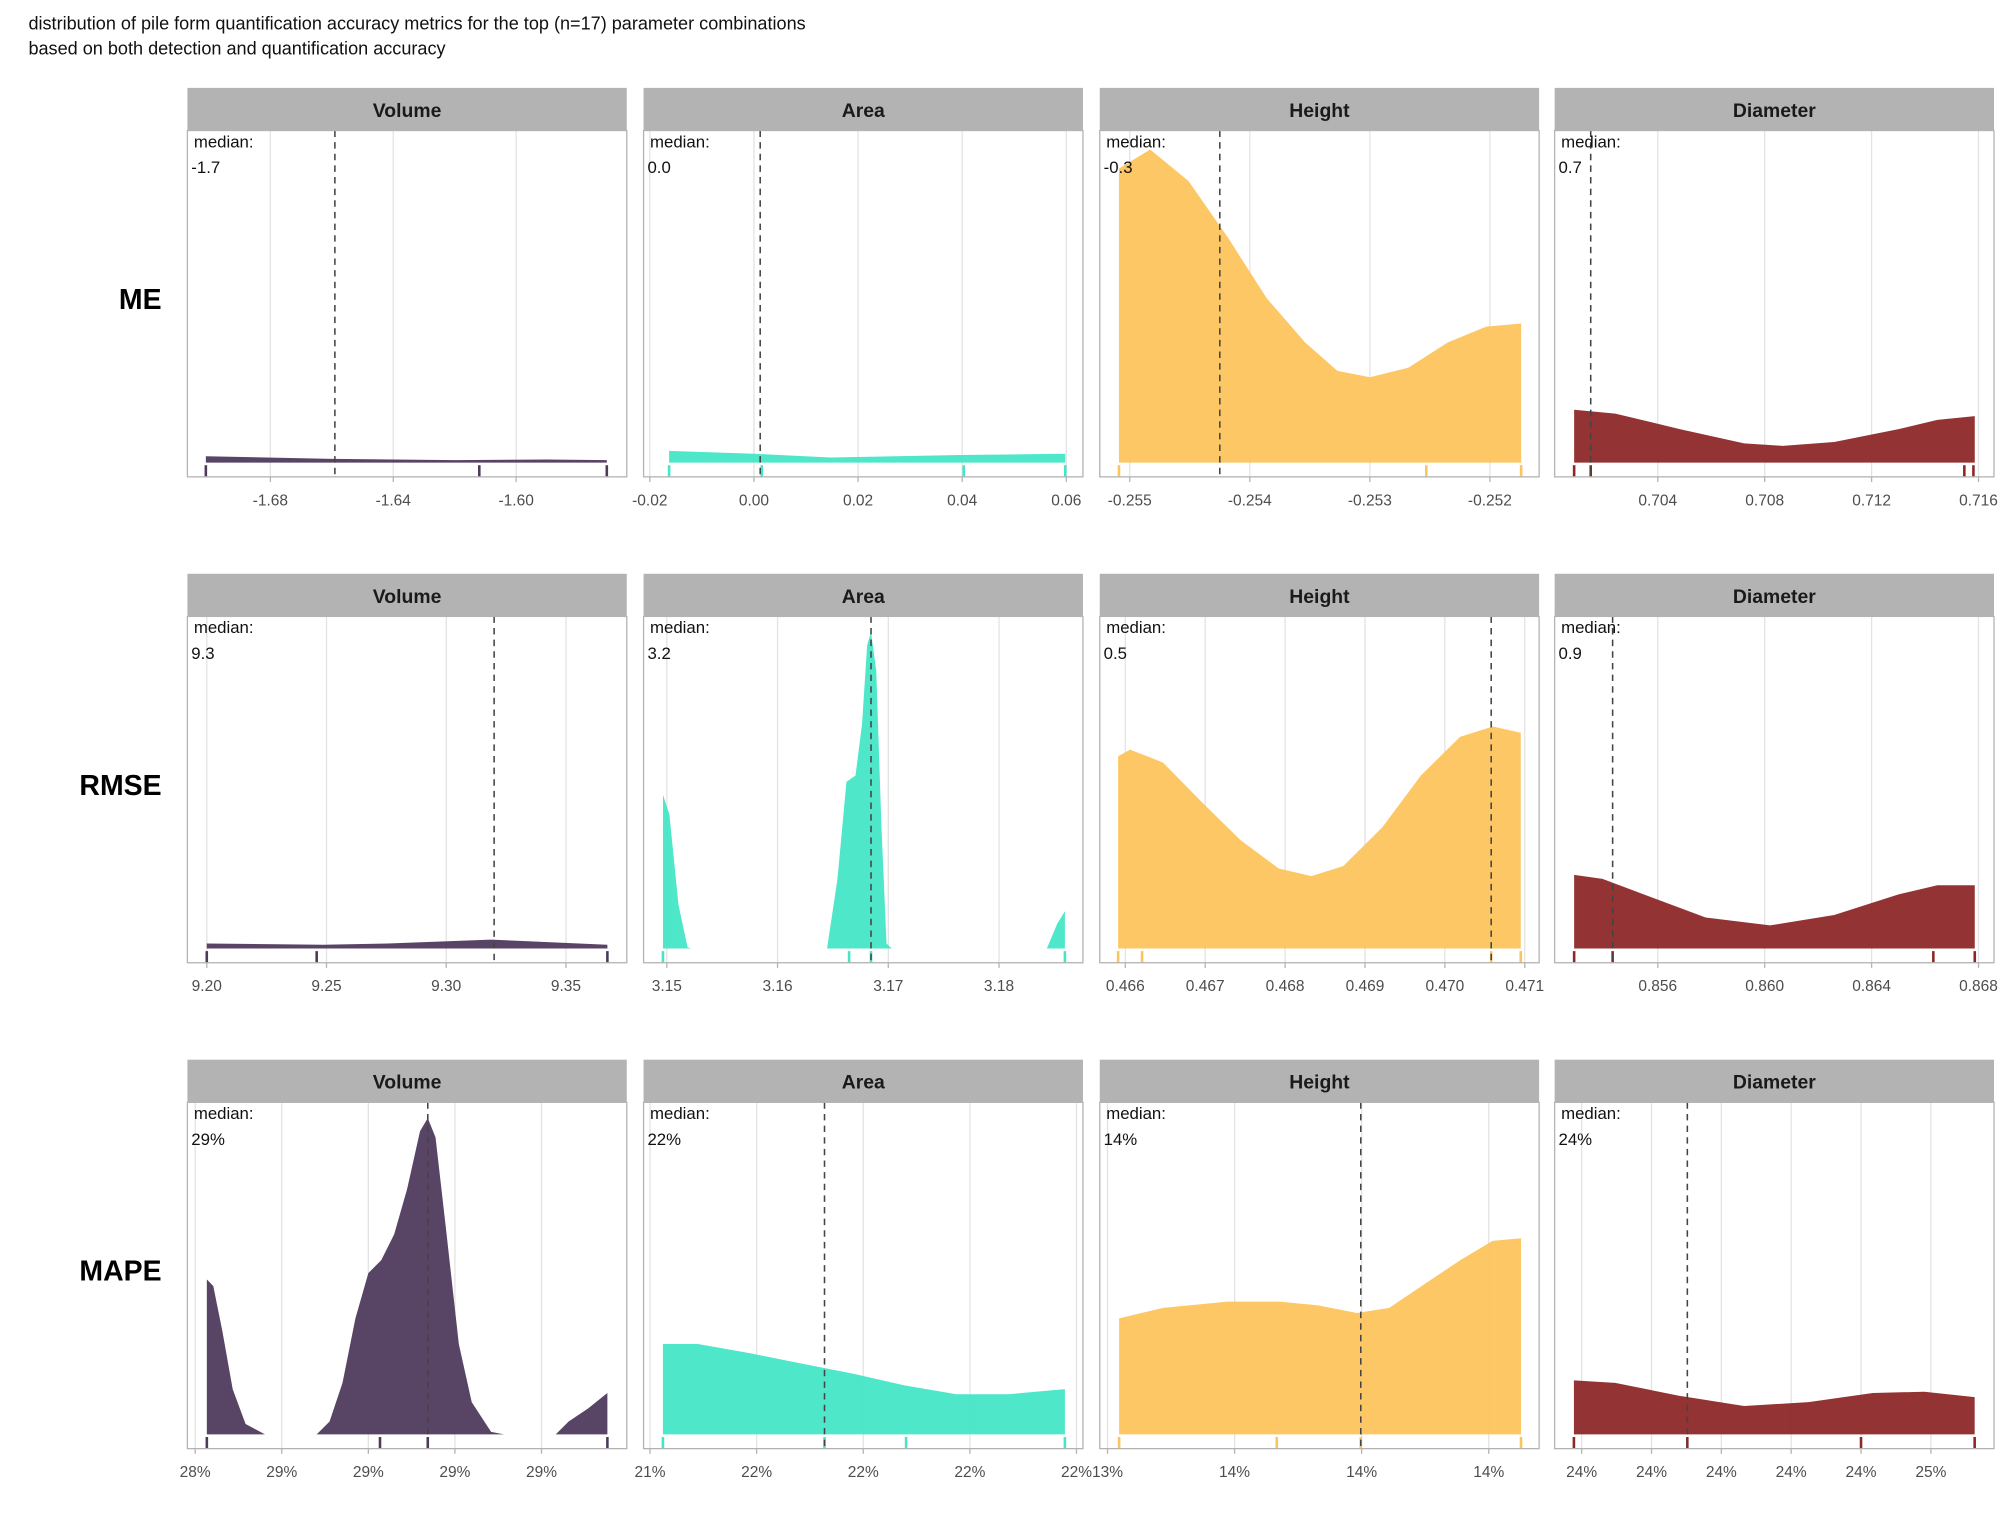 The height and width of the screenshot is (1536, 2016). I want to click on x-tick-label: -0.255, so click(1130, 500).